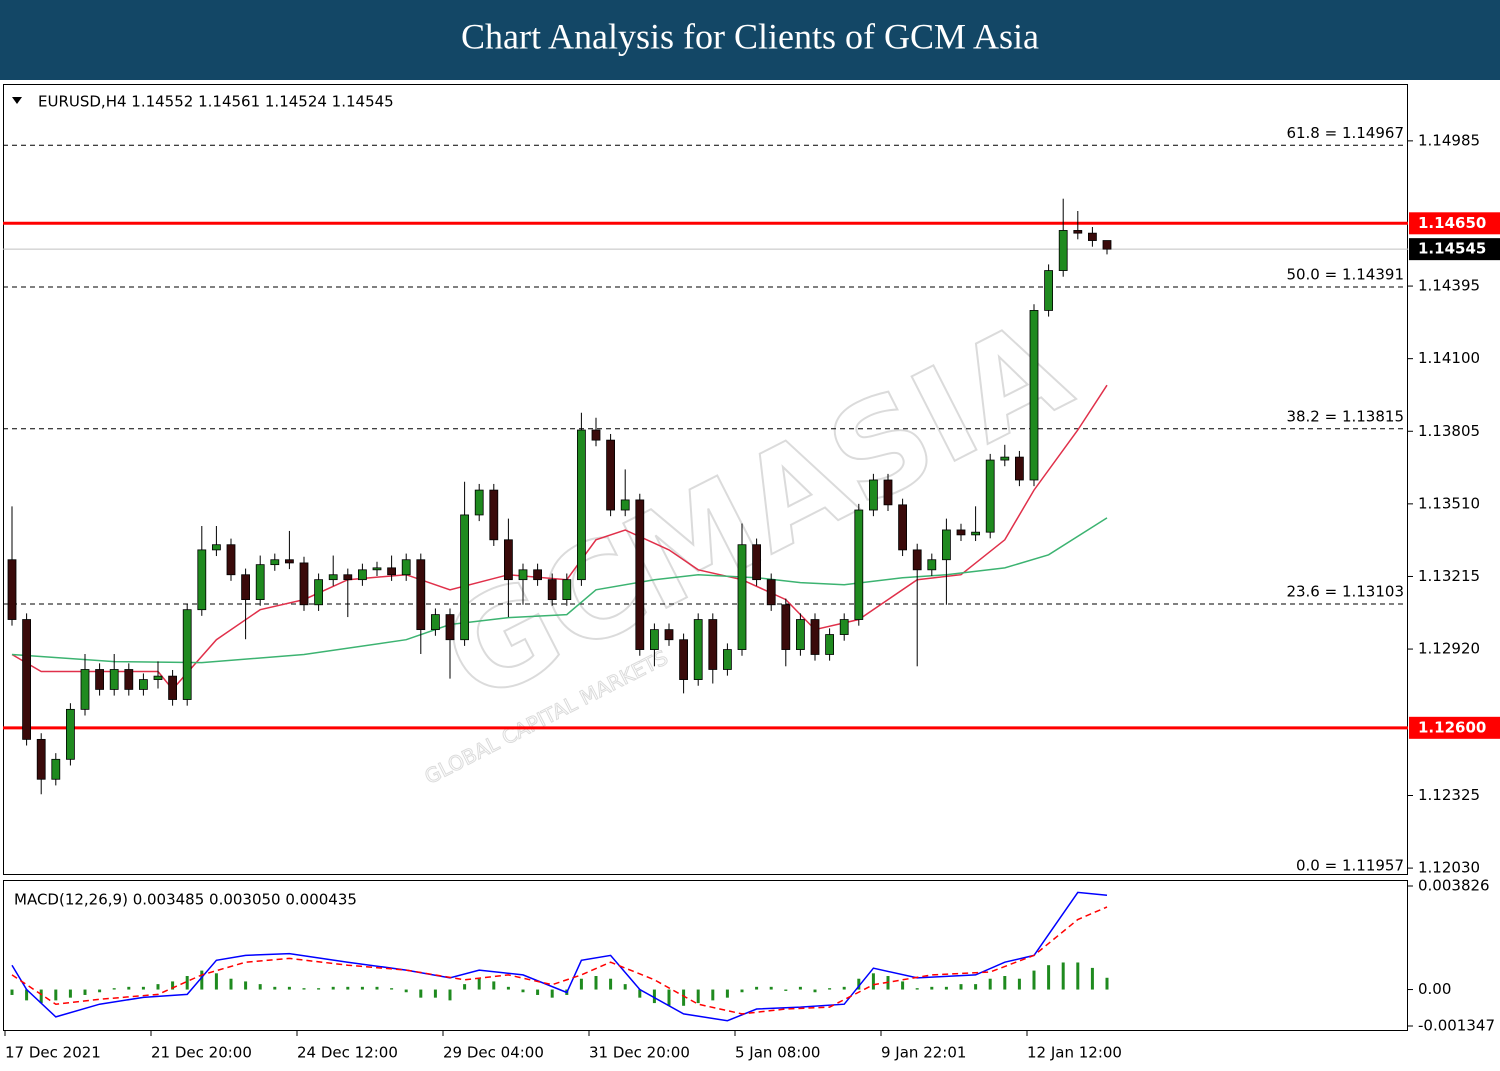  I want to click on y-tick-label: 1.13510, so click(1449, 503).